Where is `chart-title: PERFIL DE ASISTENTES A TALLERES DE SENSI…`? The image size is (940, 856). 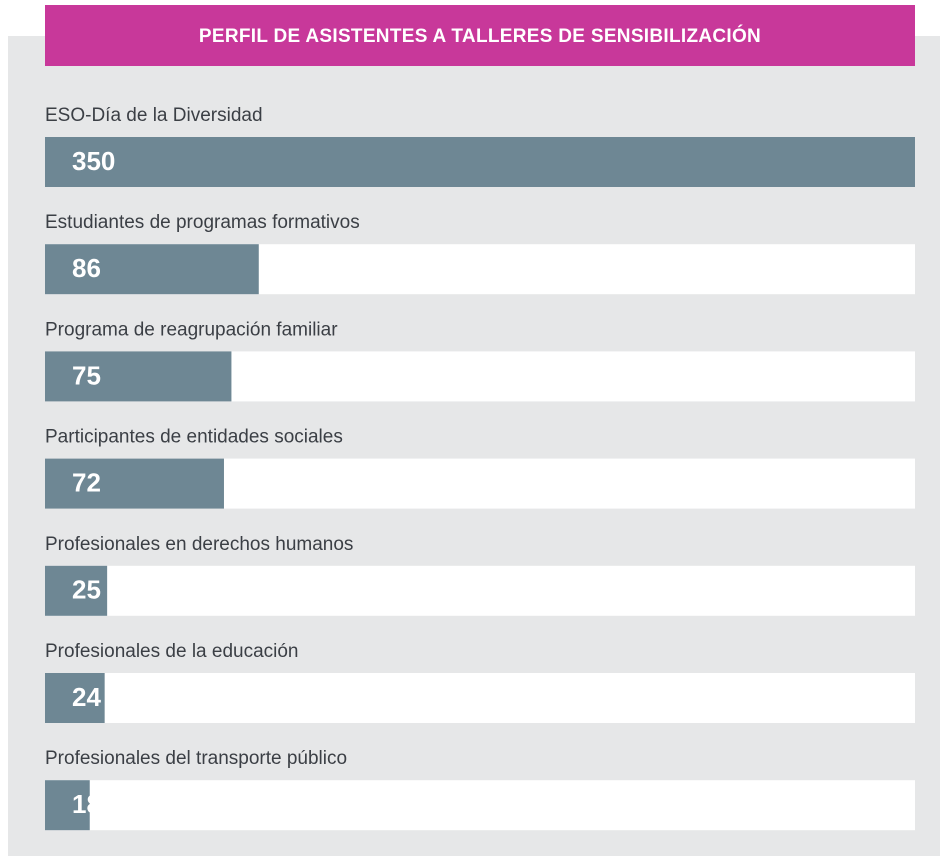
chart-title: PERFIL DE ASISTENTES A TALLERES DE SENSI… is located at coordinates (480, 36).